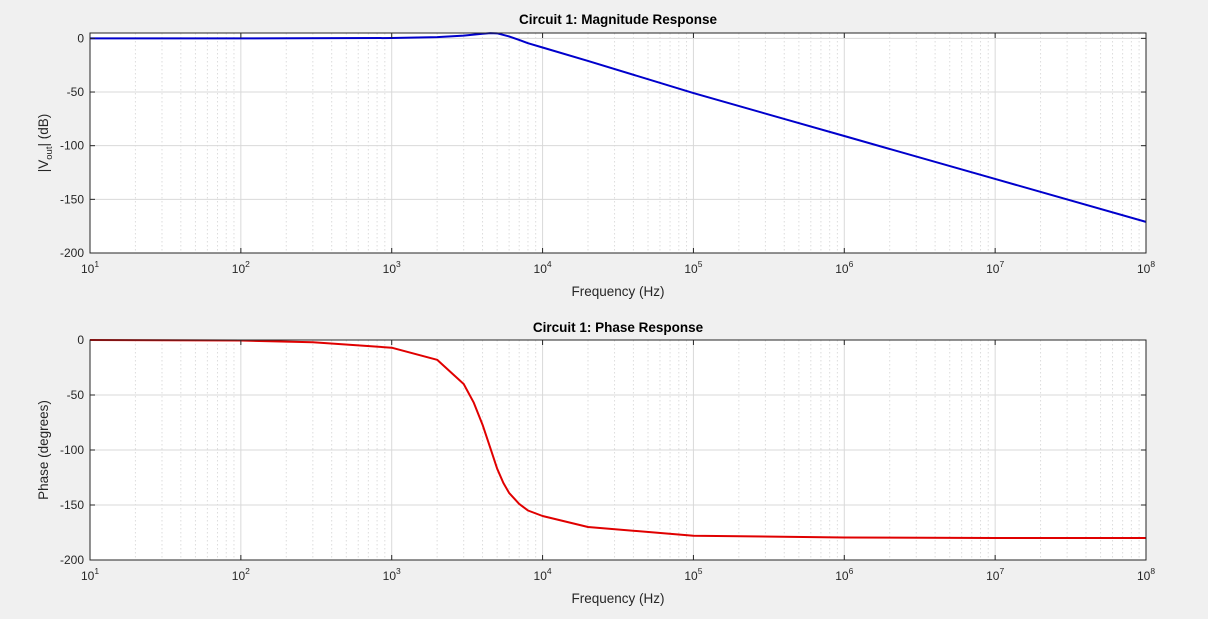 The height and width of the screenshot is (619, 1208). Describe the element at coordinates (995, 574) in the screenshot. I see `phase-x-tick-label: 10⁷` at that location.